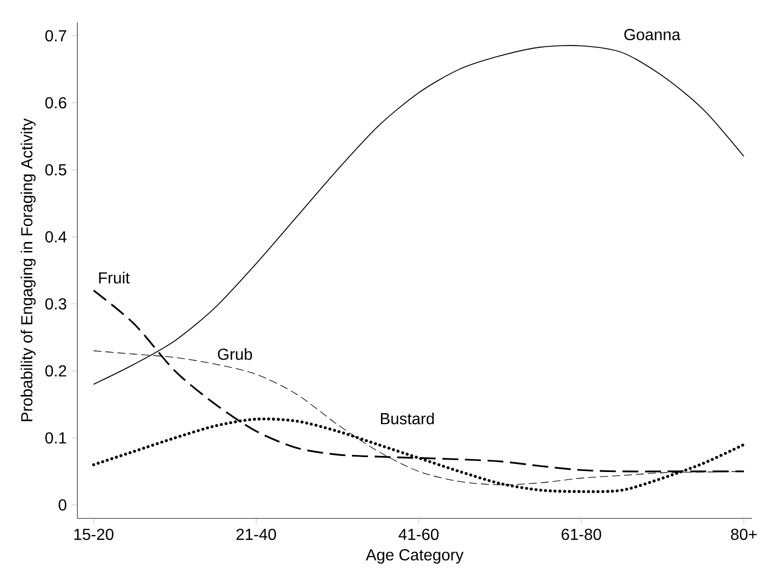 The height and width of the screenshot is (577, 777). What do you see at coordinates (114, 278) in the screenshot?
I see `series-label: Fruit` at bounding box center [114, 278].